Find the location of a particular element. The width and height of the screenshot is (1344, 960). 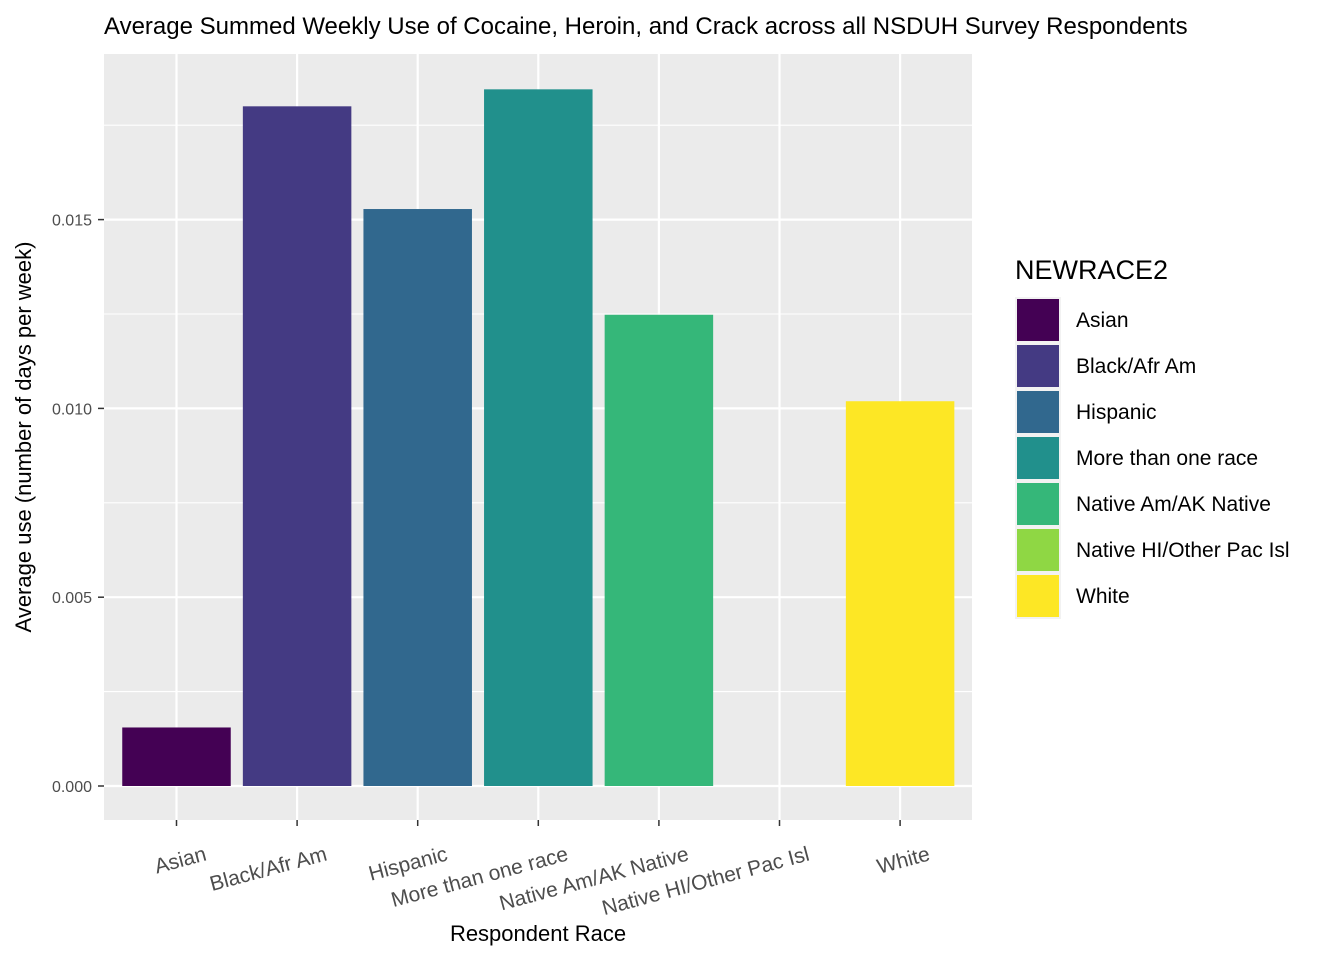

legend-label: White is located at coordinates (1103, 596).